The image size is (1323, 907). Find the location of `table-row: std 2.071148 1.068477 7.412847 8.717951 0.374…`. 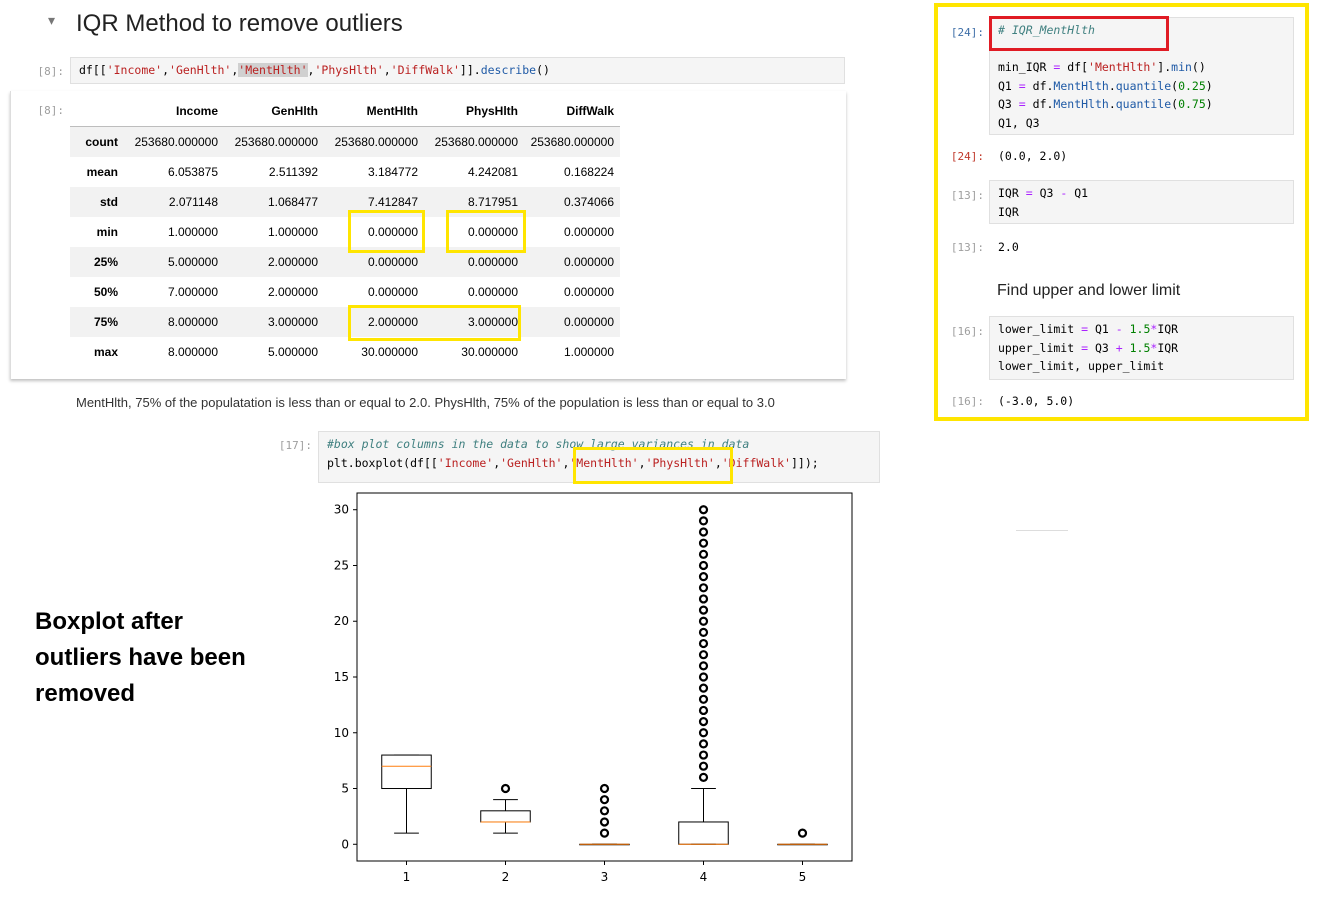

table-row: std 2.071148 1.068477 7.412847 8.717951 0.374… is located at coordinates (345, 202).